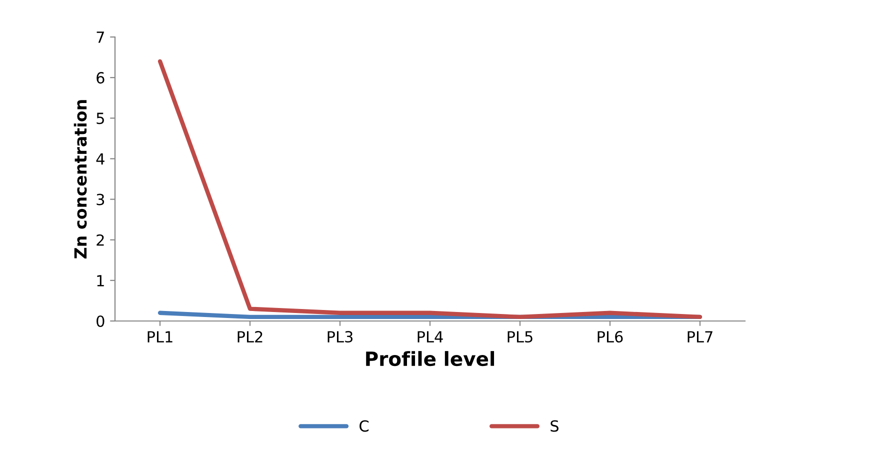 This screenshot has height=449, width=870. I want to click on legend-label: C, so click(364, 426).